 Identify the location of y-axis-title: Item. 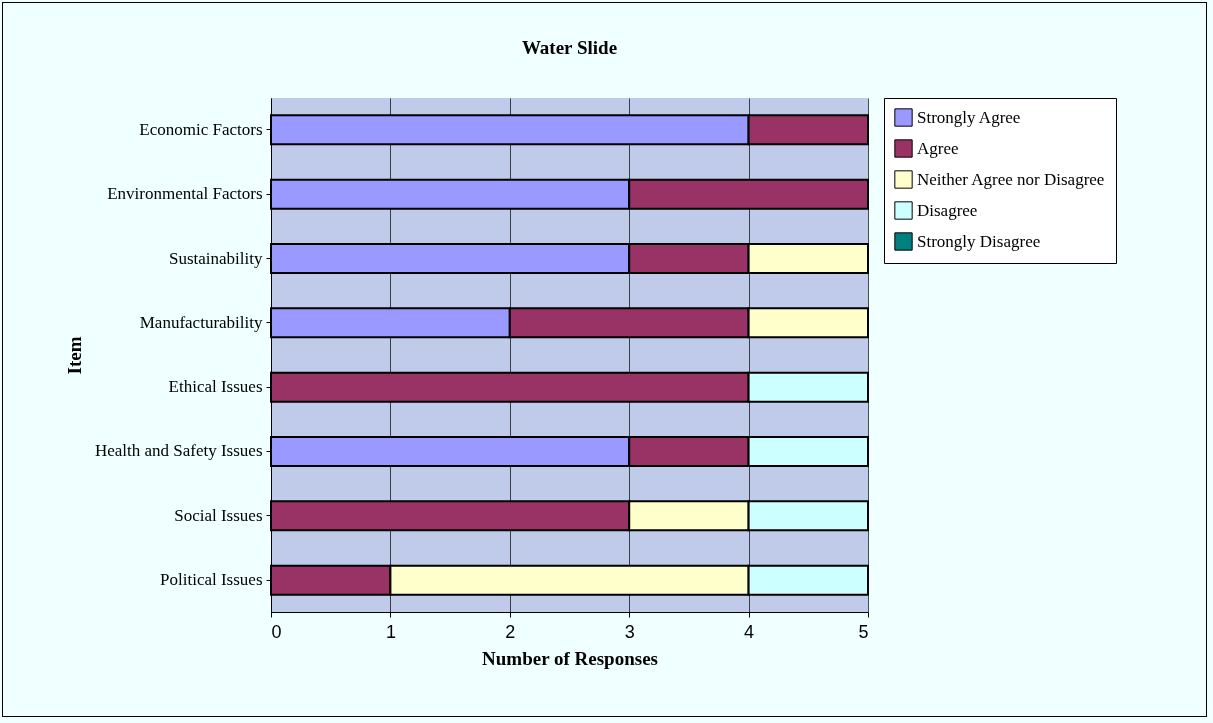
(74, 355).